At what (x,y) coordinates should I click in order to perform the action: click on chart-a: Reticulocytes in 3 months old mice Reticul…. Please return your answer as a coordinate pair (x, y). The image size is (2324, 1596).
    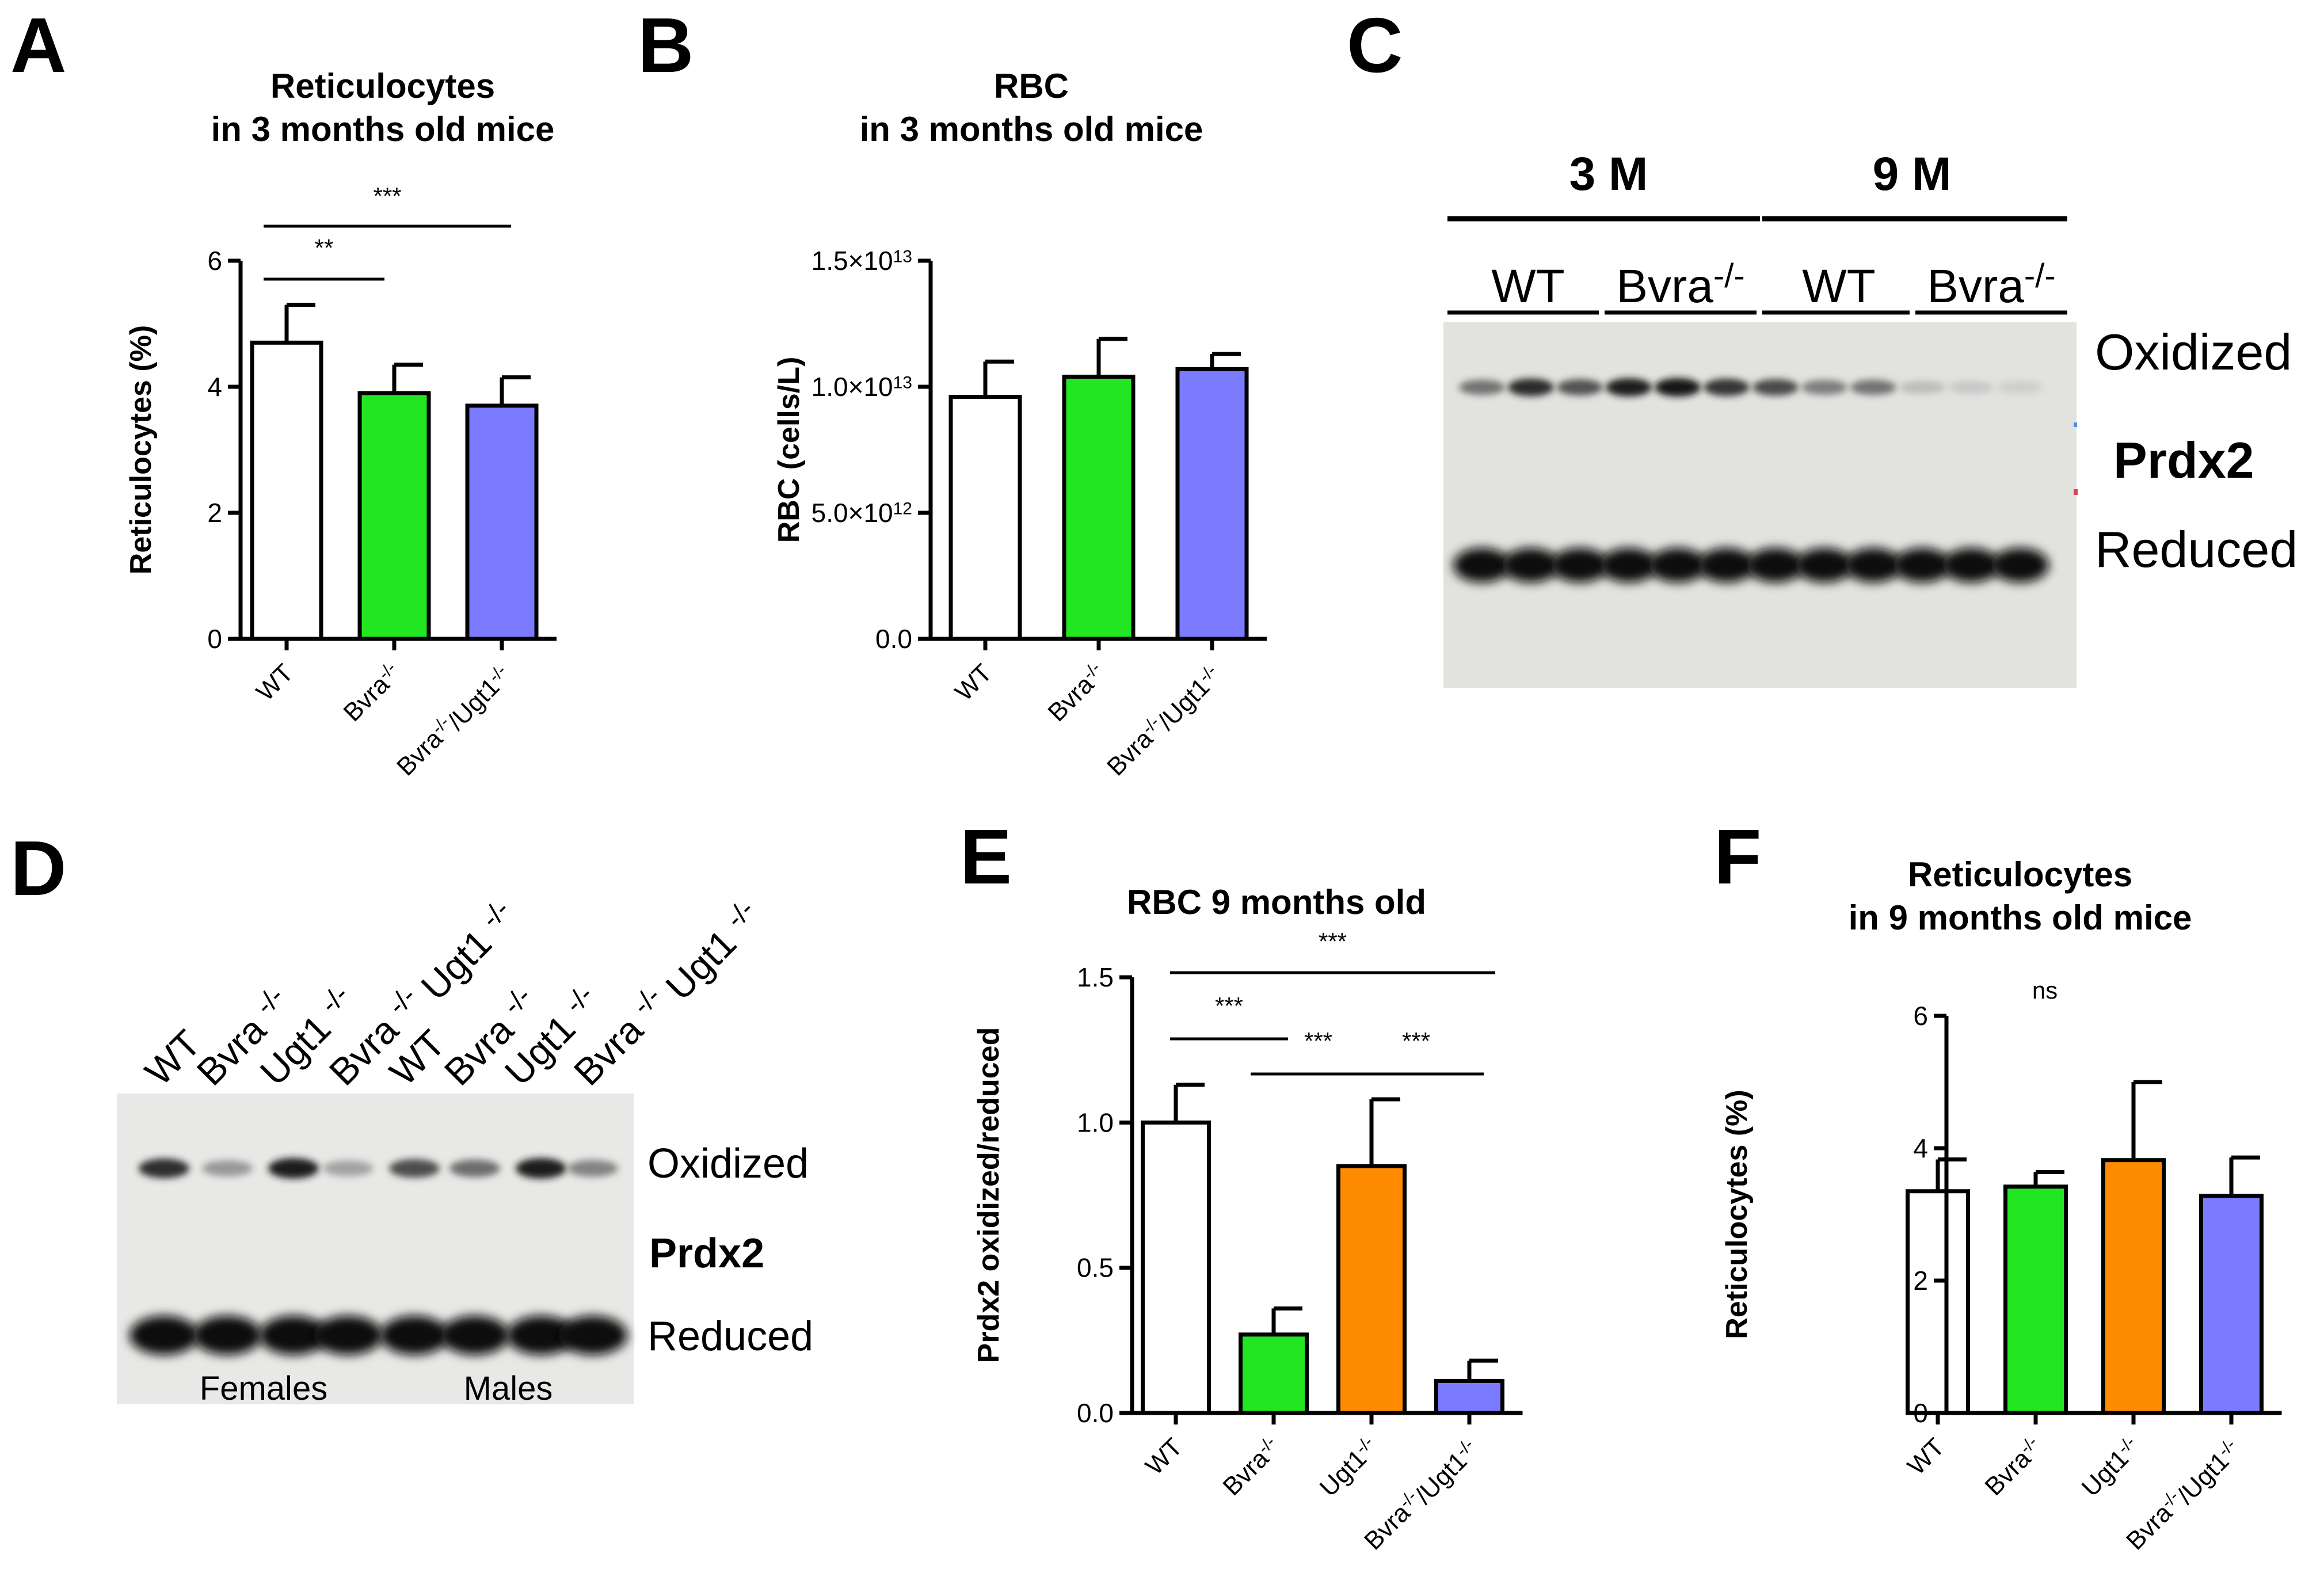
    Looking at the image, I should click on (340, 425).